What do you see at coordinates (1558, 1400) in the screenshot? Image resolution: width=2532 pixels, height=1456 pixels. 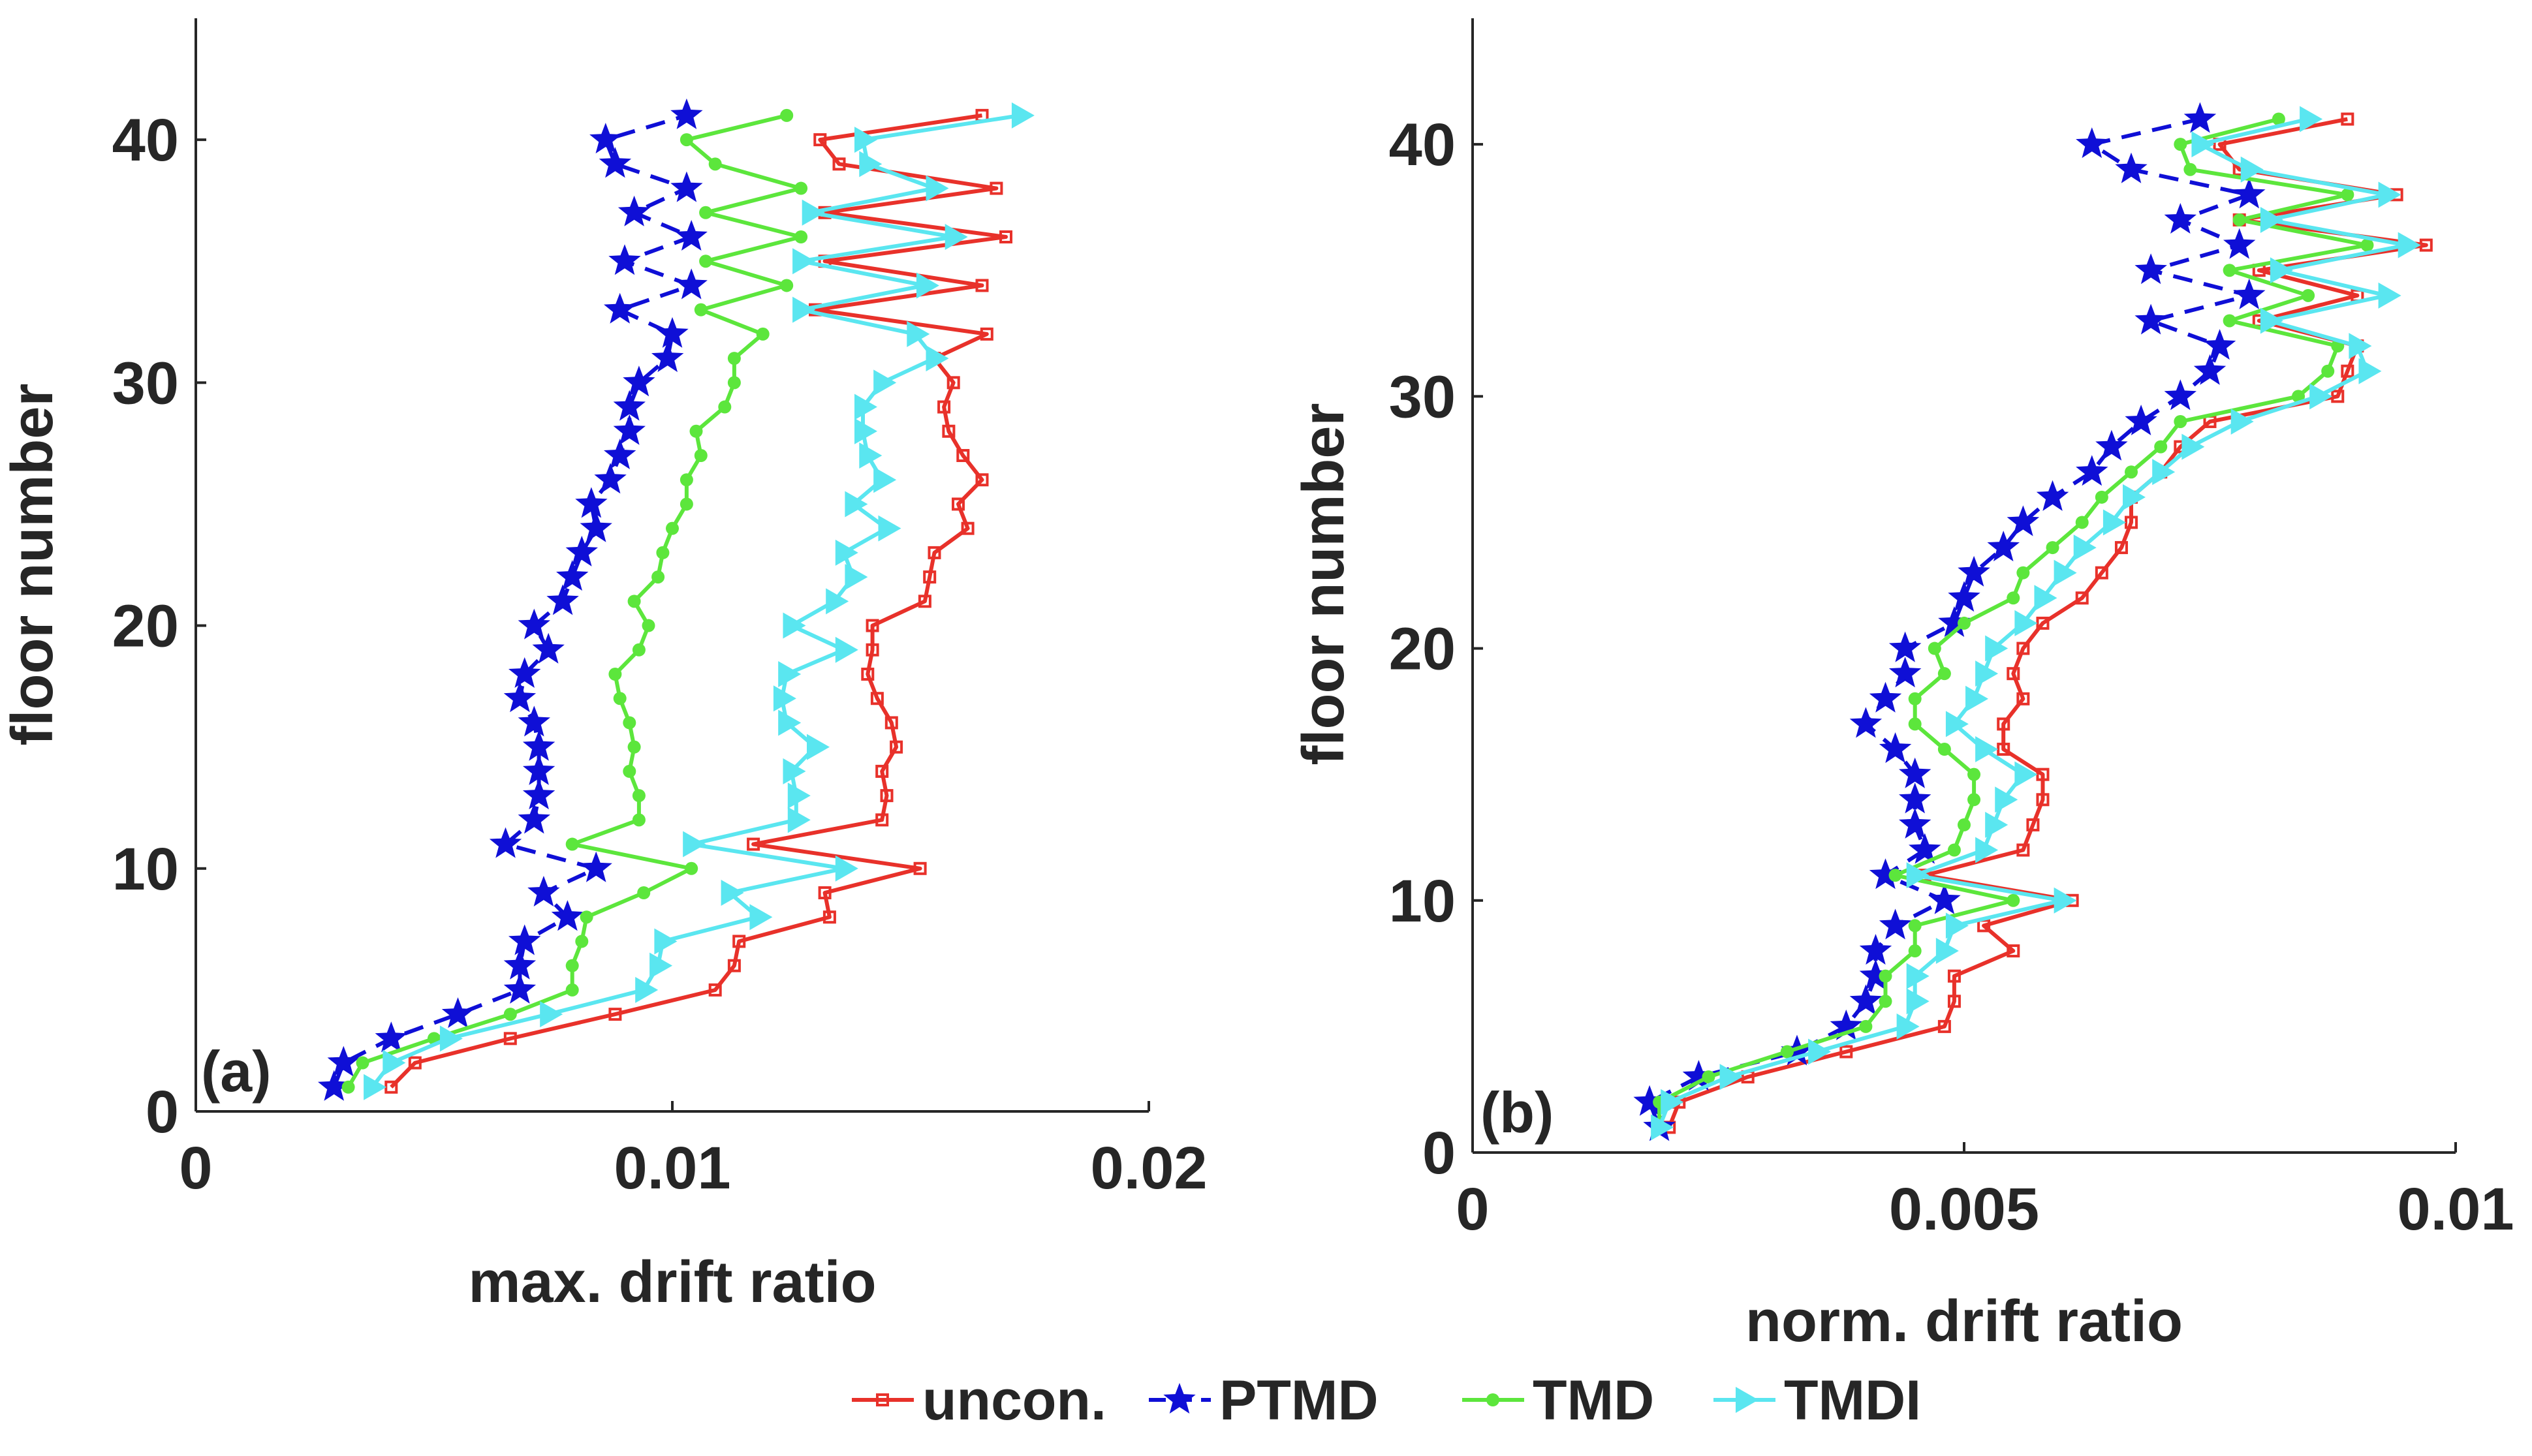 I see `legend-item-tmd: TMD` at bounding box center [1558, 1400].